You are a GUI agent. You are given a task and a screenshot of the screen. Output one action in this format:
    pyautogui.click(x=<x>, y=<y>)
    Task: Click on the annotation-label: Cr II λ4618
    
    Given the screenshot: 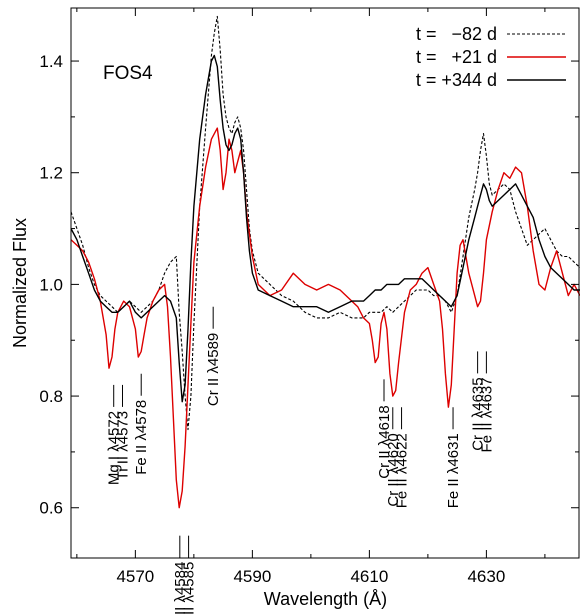 What is the action you would take?
    pyautogui.click(x=384, y=441)
    